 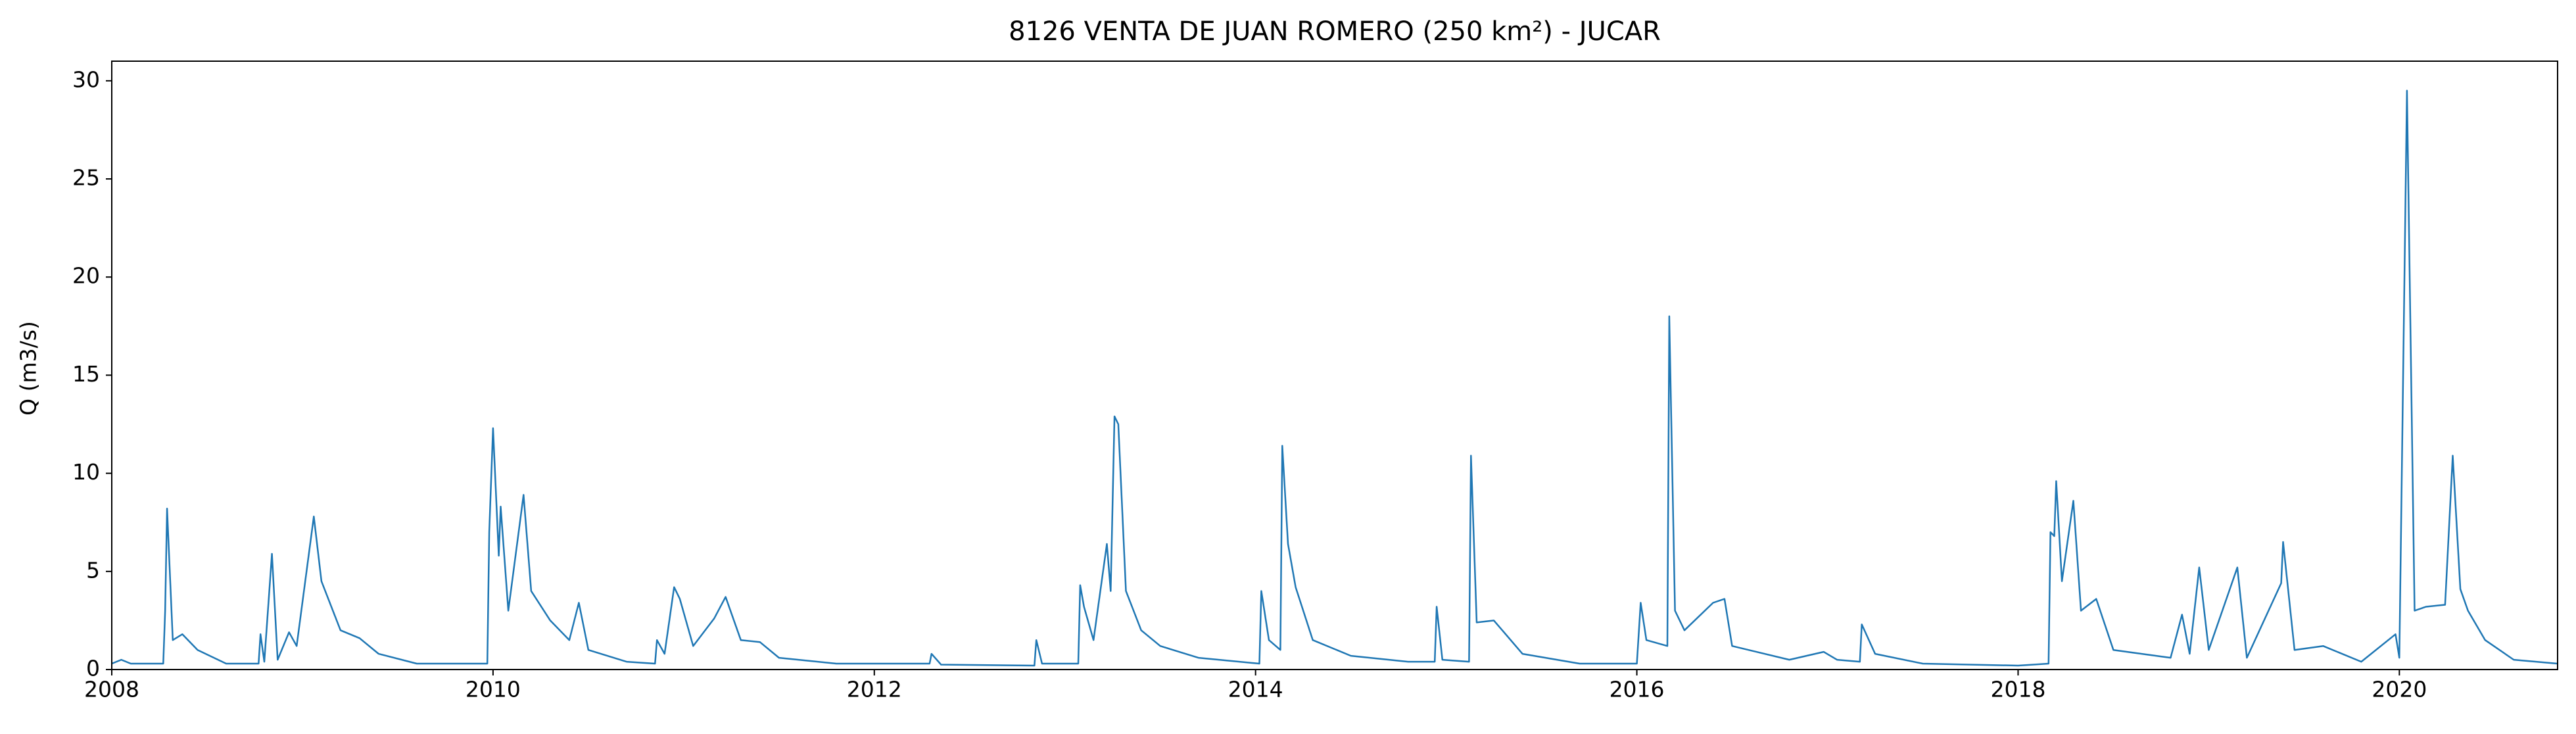 I want to click on y-tick-label: 10, so click(x=86, y=472).